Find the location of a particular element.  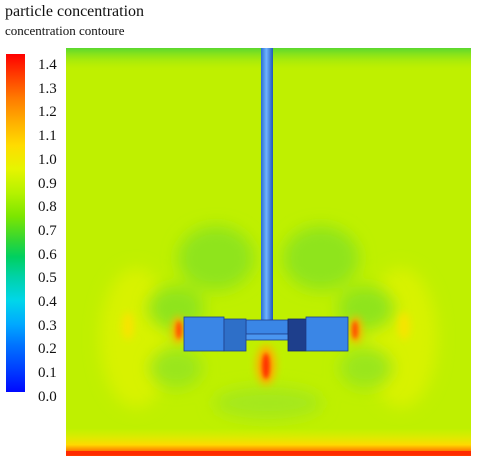

impeller-shaft is located at coordinates (267, 187).